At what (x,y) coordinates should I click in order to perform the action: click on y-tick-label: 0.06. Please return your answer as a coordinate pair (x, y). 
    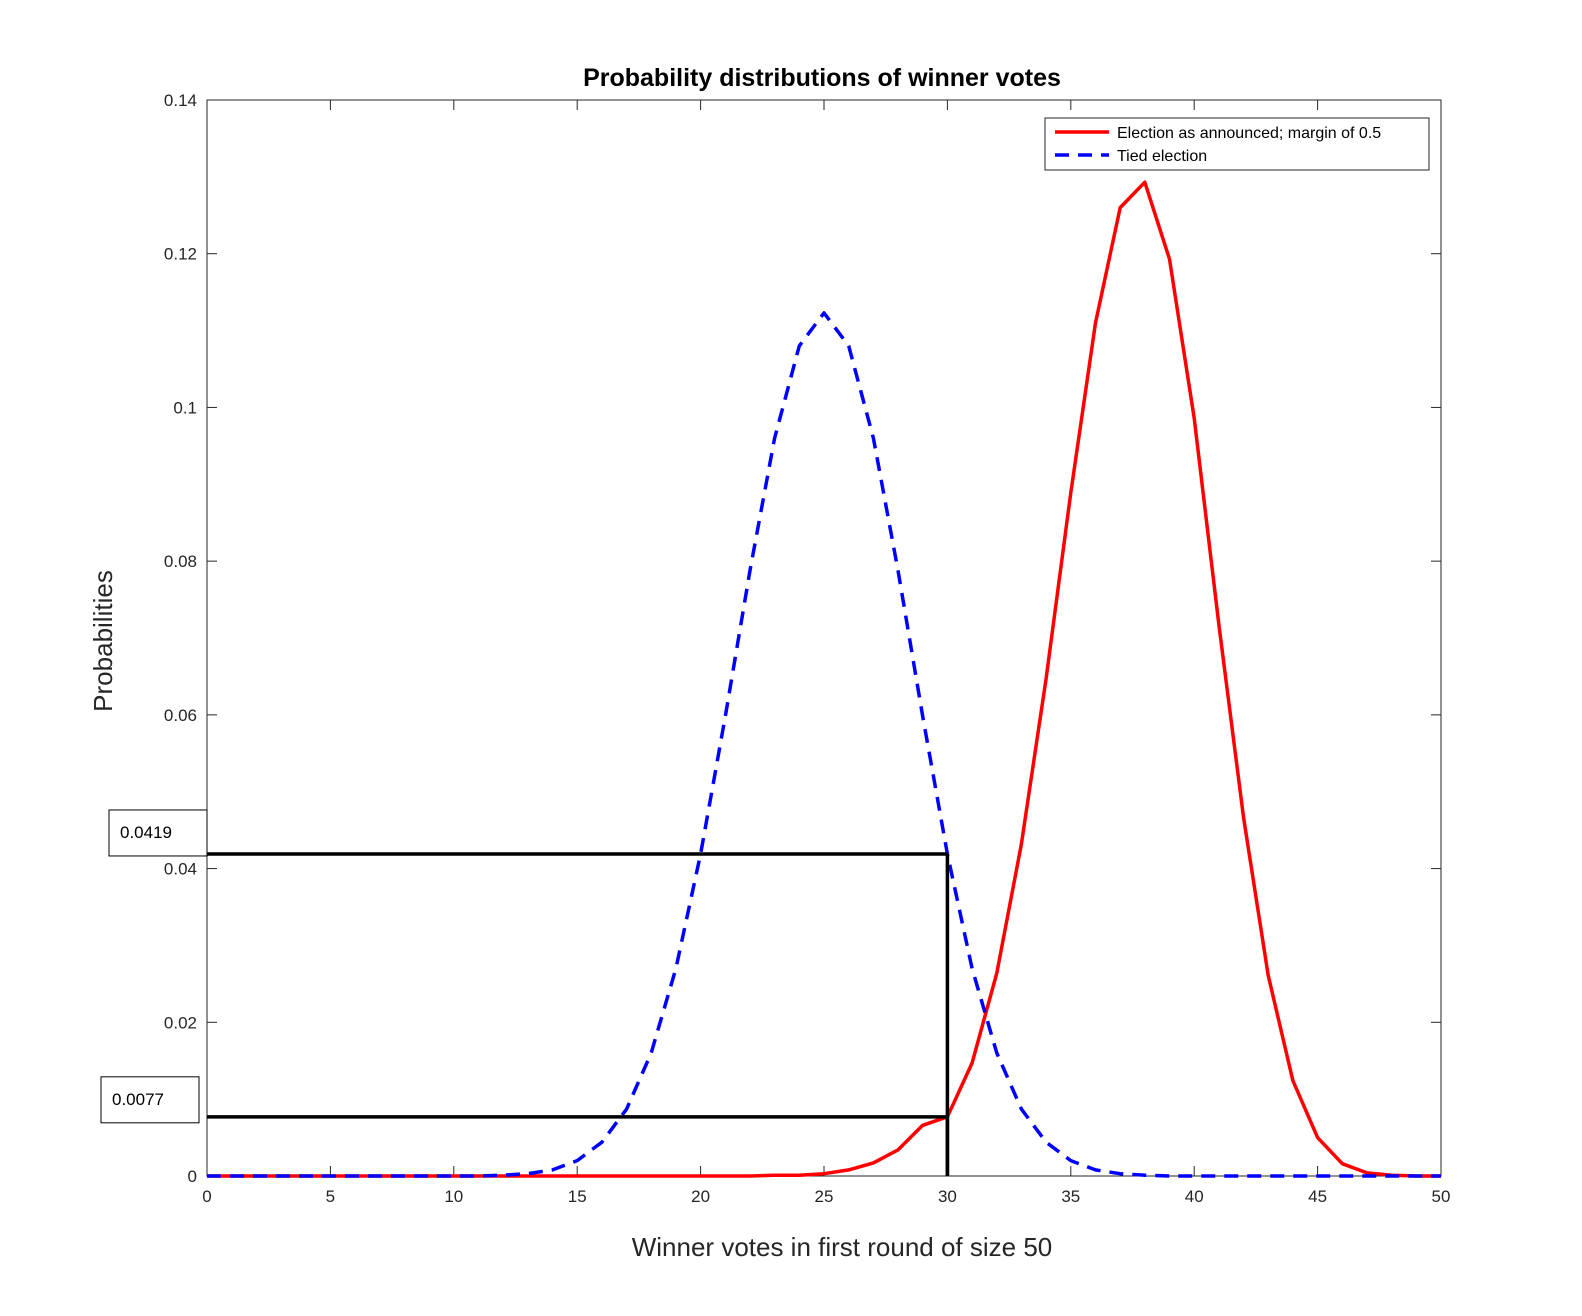
    Looking at the image, I should click on (180, 715).